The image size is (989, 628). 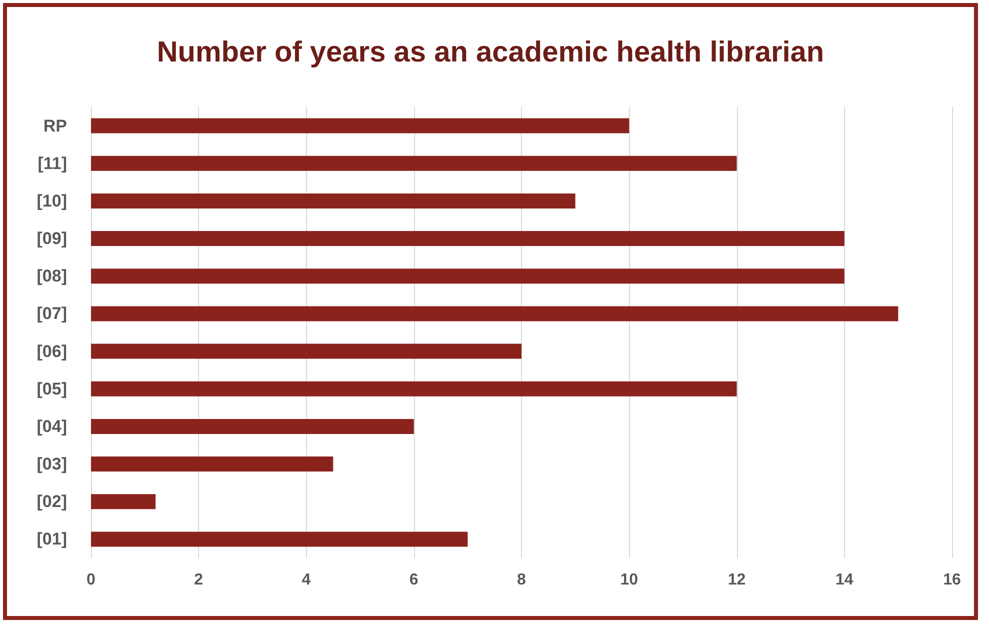 I want to click on y-tick-label: [09], so click(x=51, y=238).